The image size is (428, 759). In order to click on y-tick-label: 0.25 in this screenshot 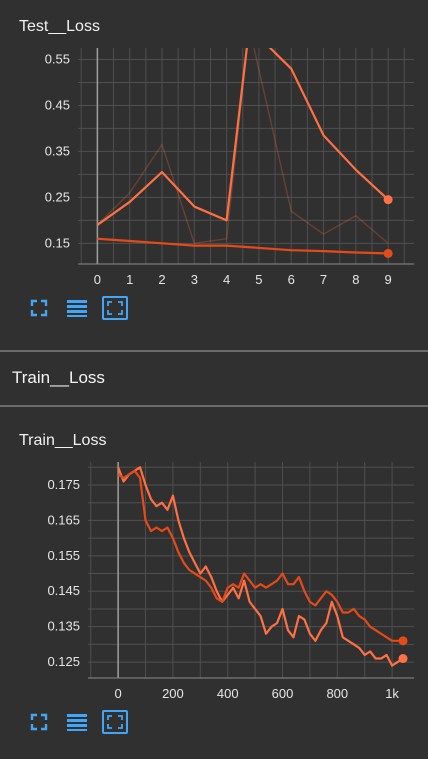, I will do `click(57, 196)`.